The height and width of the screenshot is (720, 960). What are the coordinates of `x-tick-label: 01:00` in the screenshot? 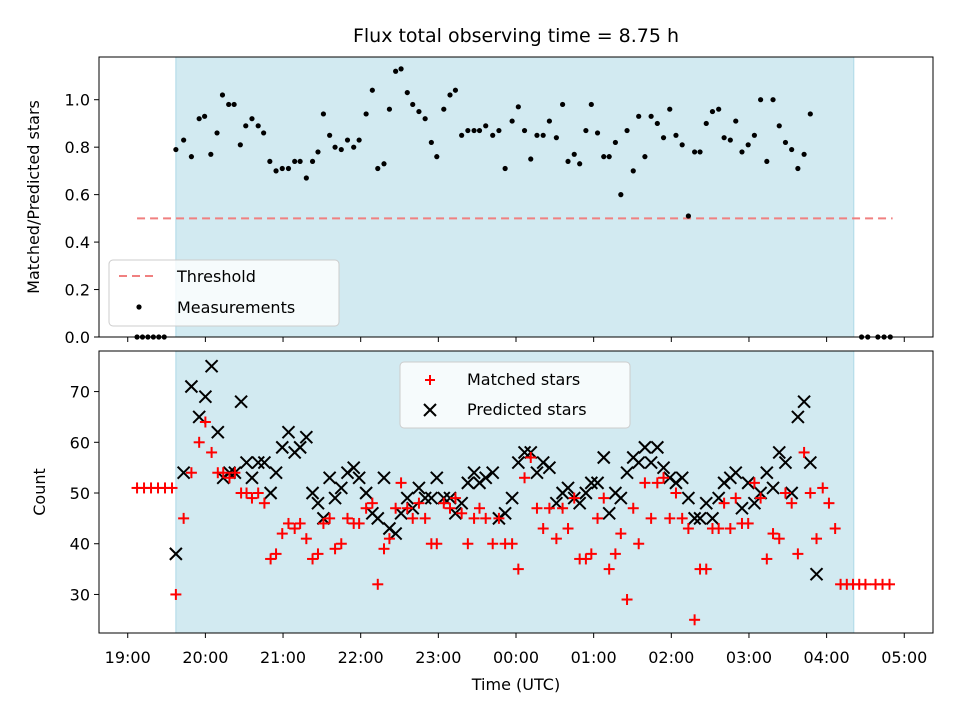 It's located at (594, 657).